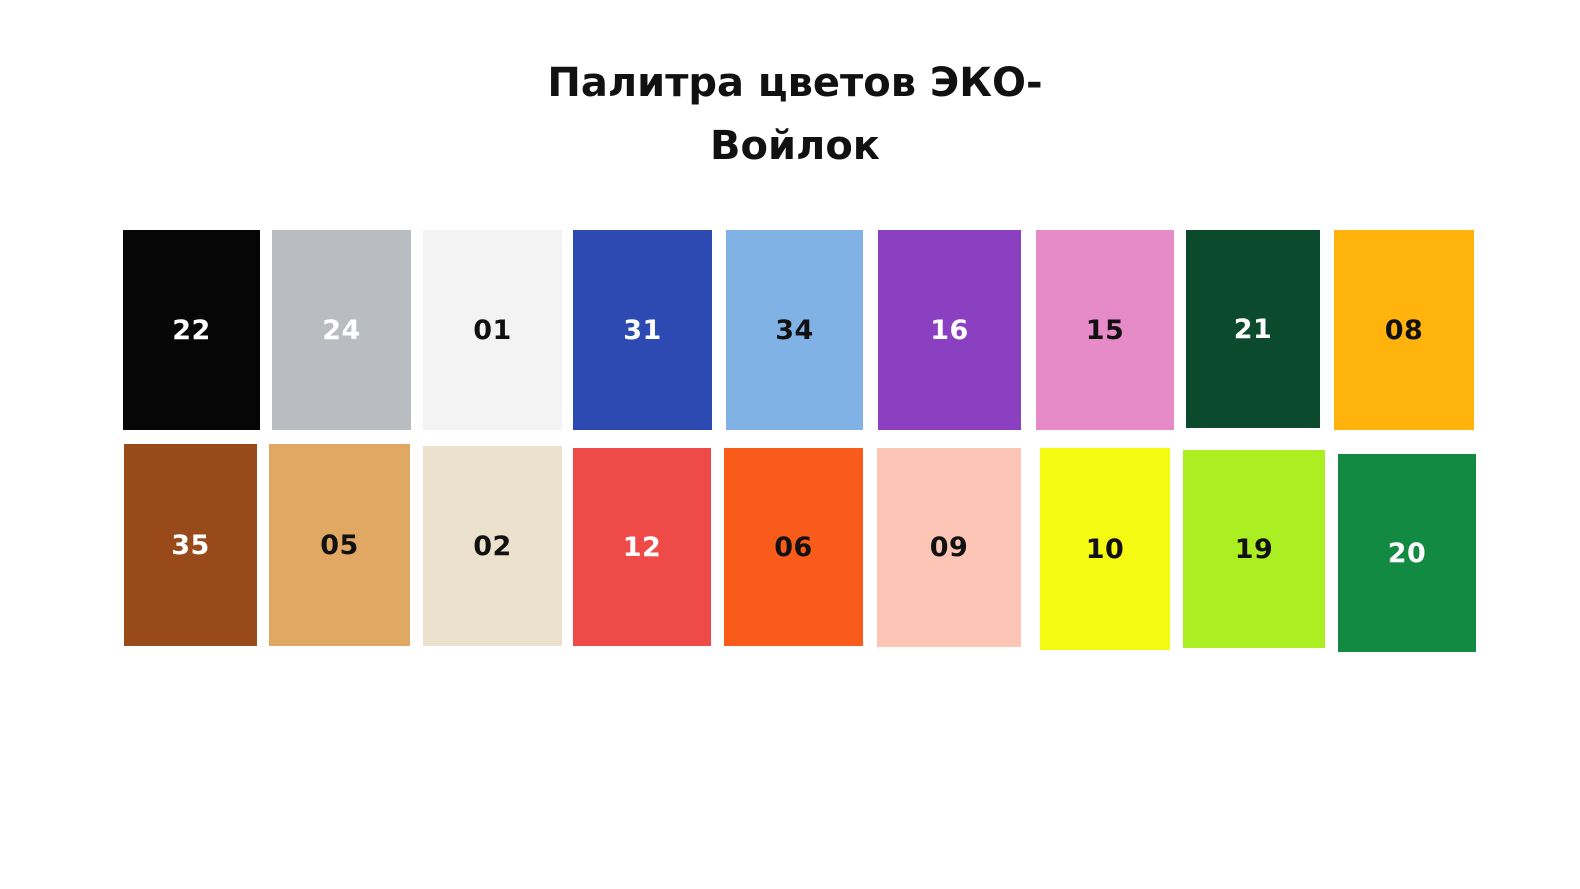 This screenshot has width=1580, height=889. I want to click on swatch-number: 01, so click(492, 330).